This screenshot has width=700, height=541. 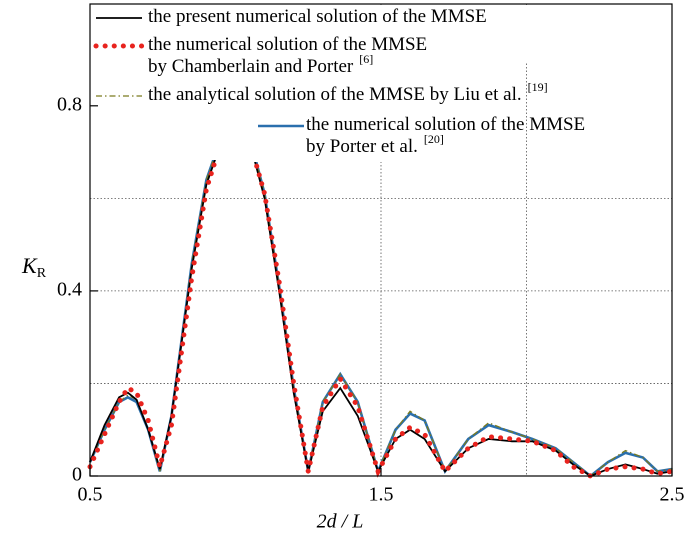 What do you see at coordinates (77, 475) in the screenshot?
I see `y-tick-label: 0` at bounding box center [77, 475].